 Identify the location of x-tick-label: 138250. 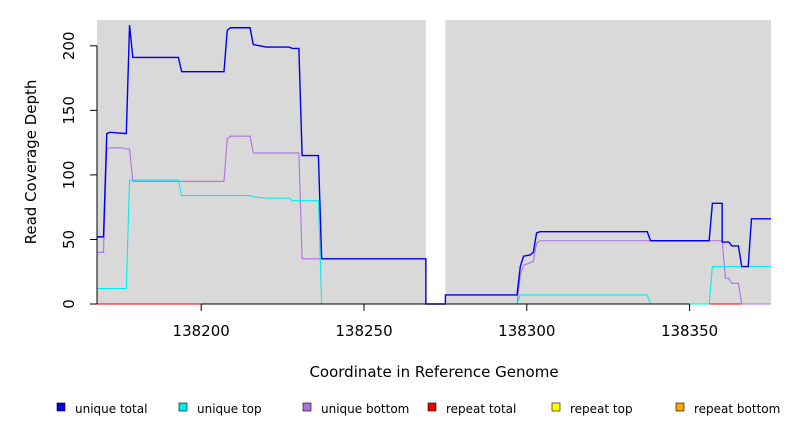
(363, 331).